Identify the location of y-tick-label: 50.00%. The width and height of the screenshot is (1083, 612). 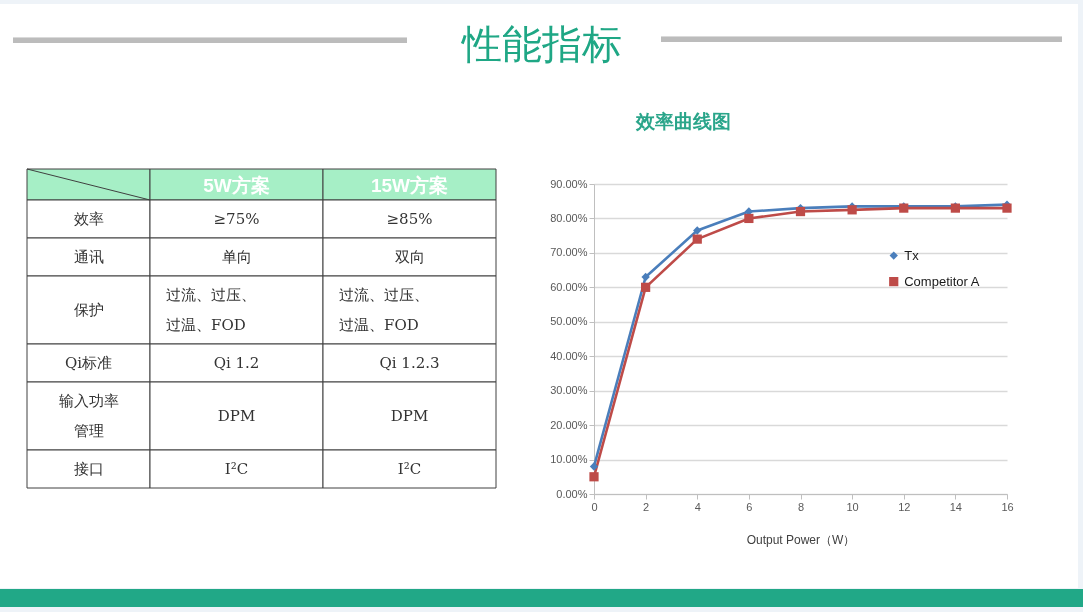
(569, 321).